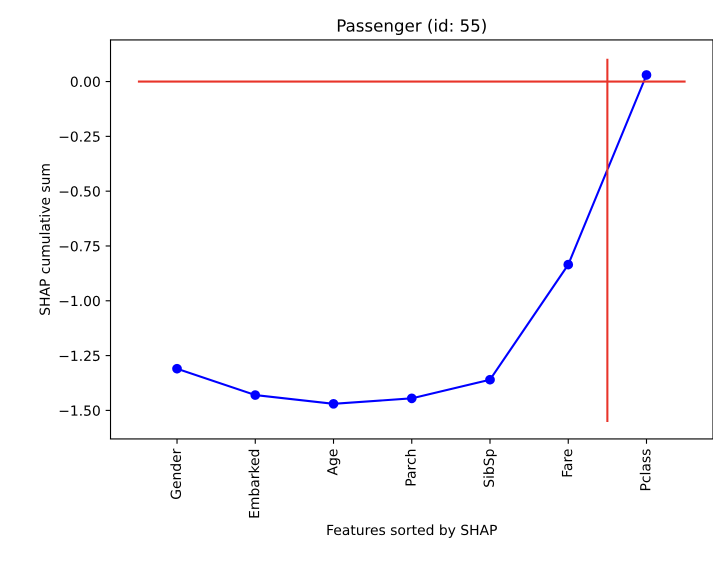 The width and height of the screenshot is (713, 570). What do you see at coordinates (80, 246) in the screenshot?
I see `y-tick-label: −0.75` at bounding box center [80, 246].